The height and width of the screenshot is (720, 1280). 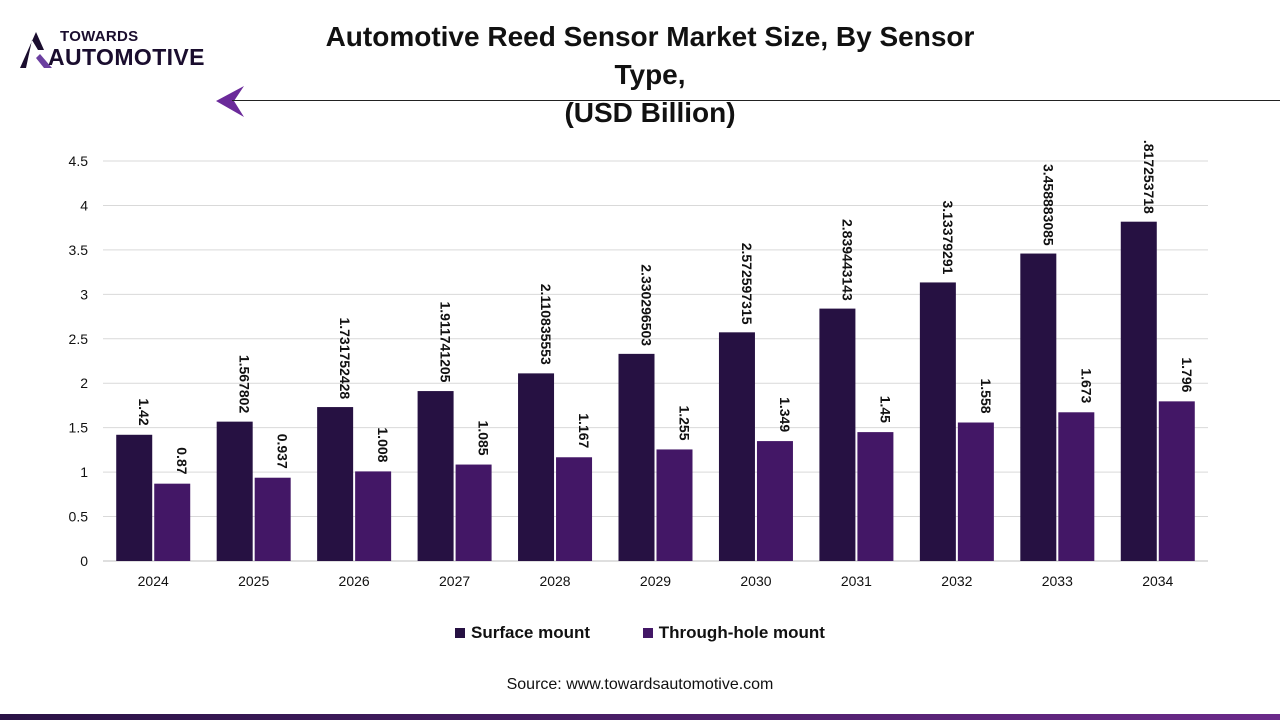 I want to click on logo-mark-icon, so click(x=36, y=50).